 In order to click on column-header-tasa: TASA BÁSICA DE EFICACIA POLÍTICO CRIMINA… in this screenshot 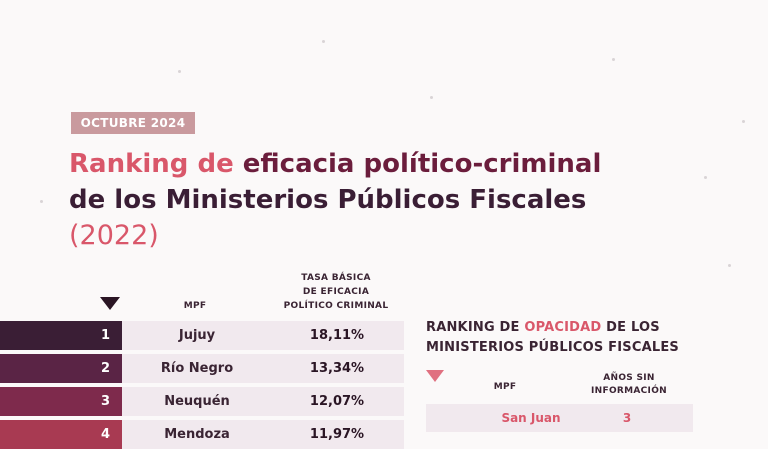, I will do `click(336, 292)`.